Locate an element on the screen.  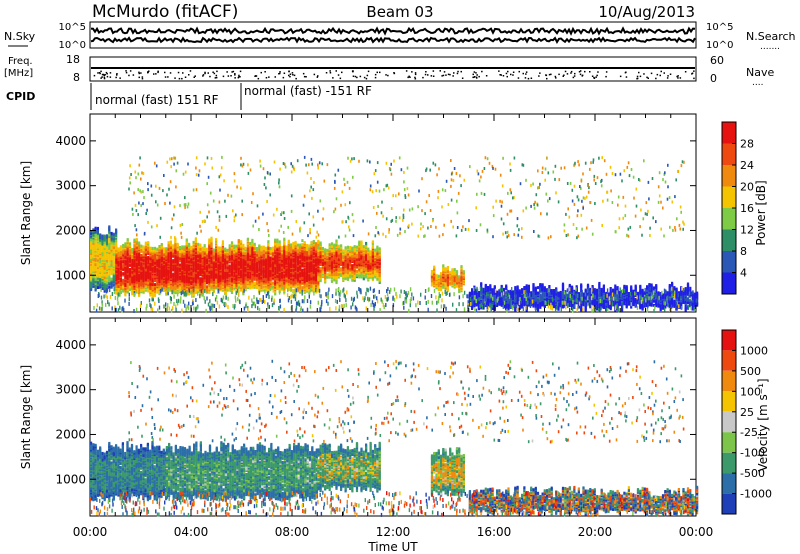
x-tick-label: 20:00 is located at coordinates (595, 532).